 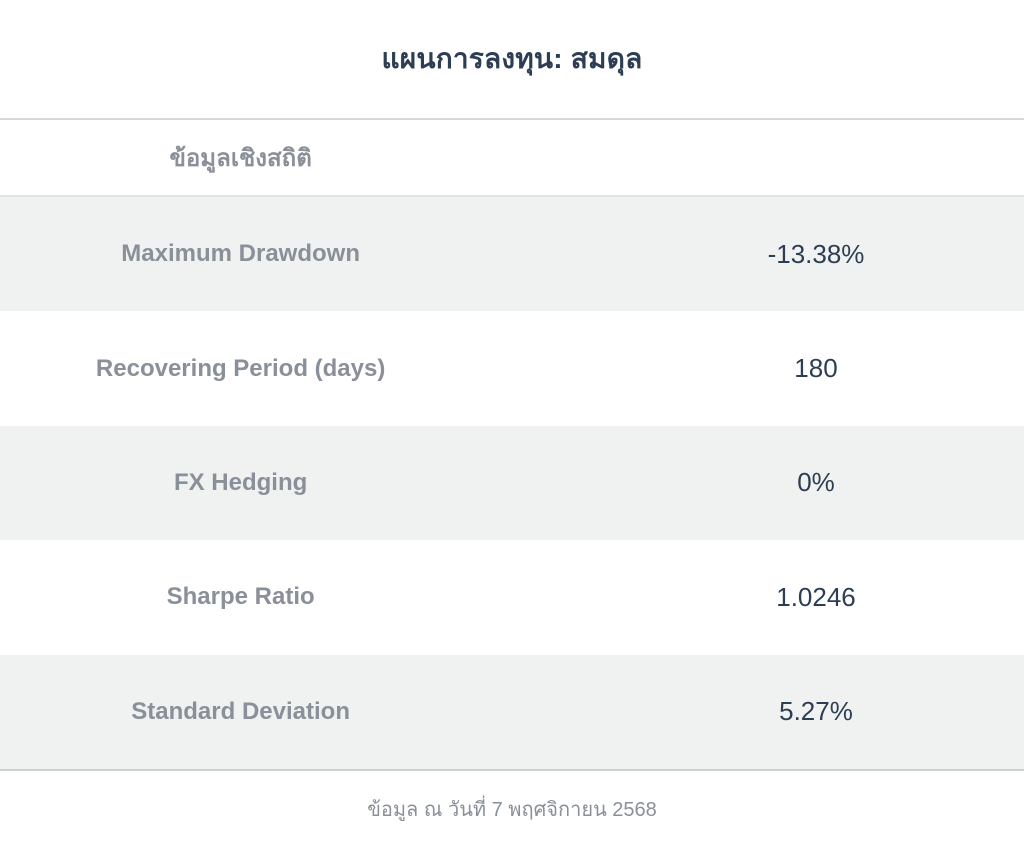 I want to click on row-value-recovering-period: 180, so click(x=816, y=368).